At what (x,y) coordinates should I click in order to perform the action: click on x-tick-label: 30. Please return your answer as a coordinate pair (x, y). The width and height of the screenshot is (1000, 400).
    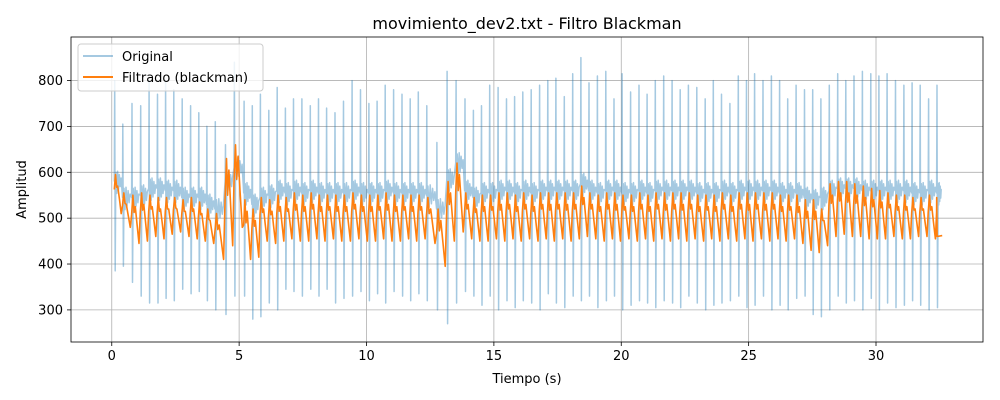
    Looking at the image, I should click on (876, 356).